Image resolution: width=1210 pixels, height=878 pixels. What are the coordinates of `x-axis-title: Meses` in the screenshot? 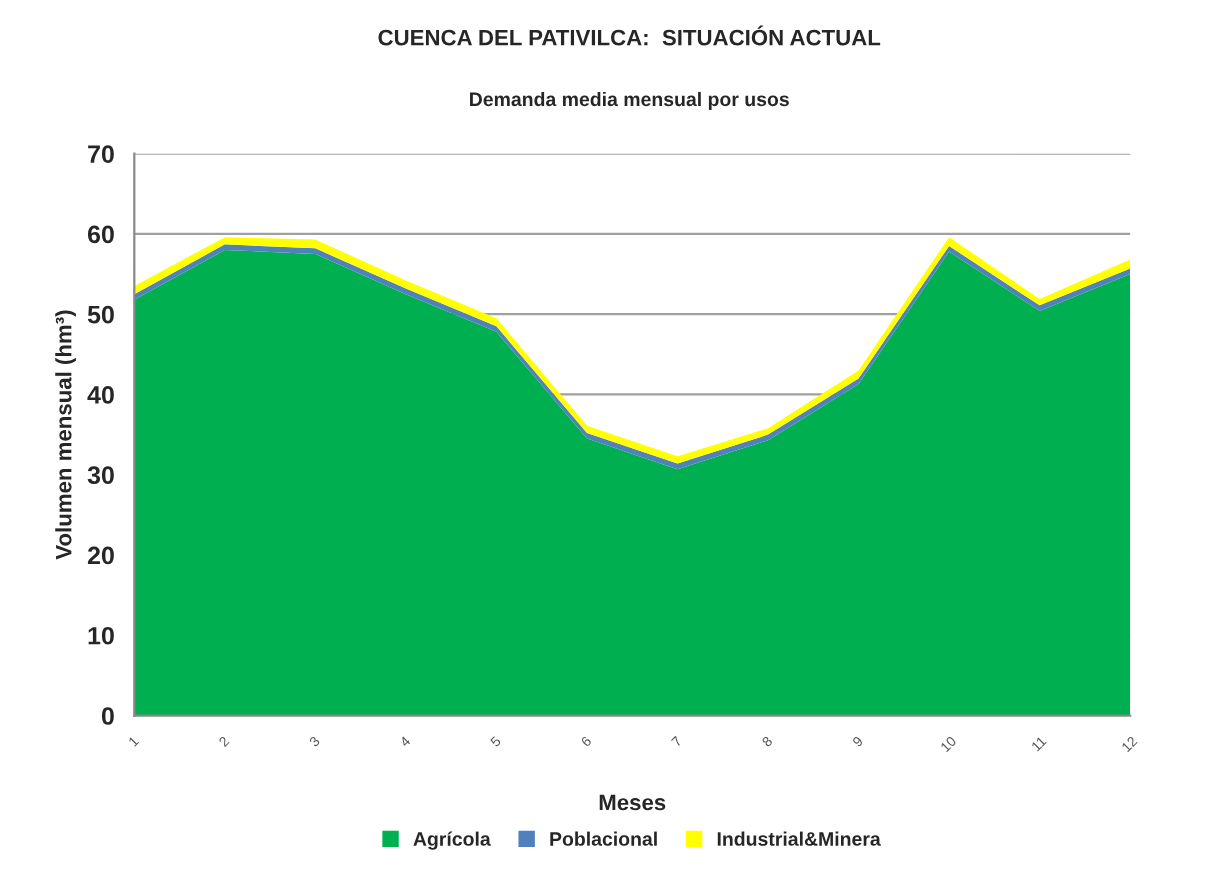 It's located at (632, 802).